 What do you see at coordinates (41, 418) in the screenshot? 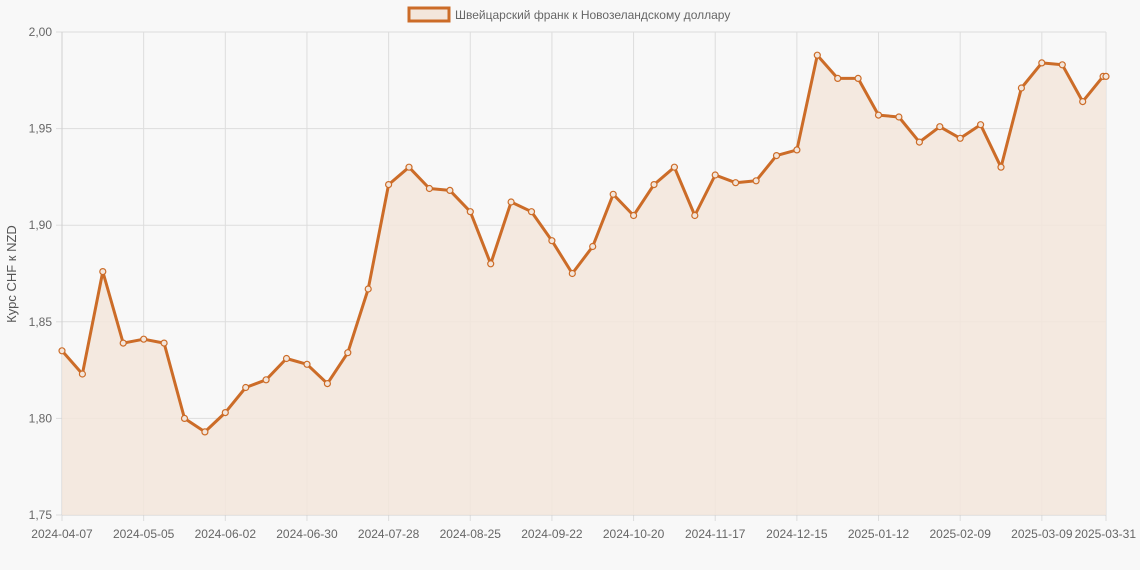
I see `y-tick-label: 1,80` at bounding box center [41, 418].